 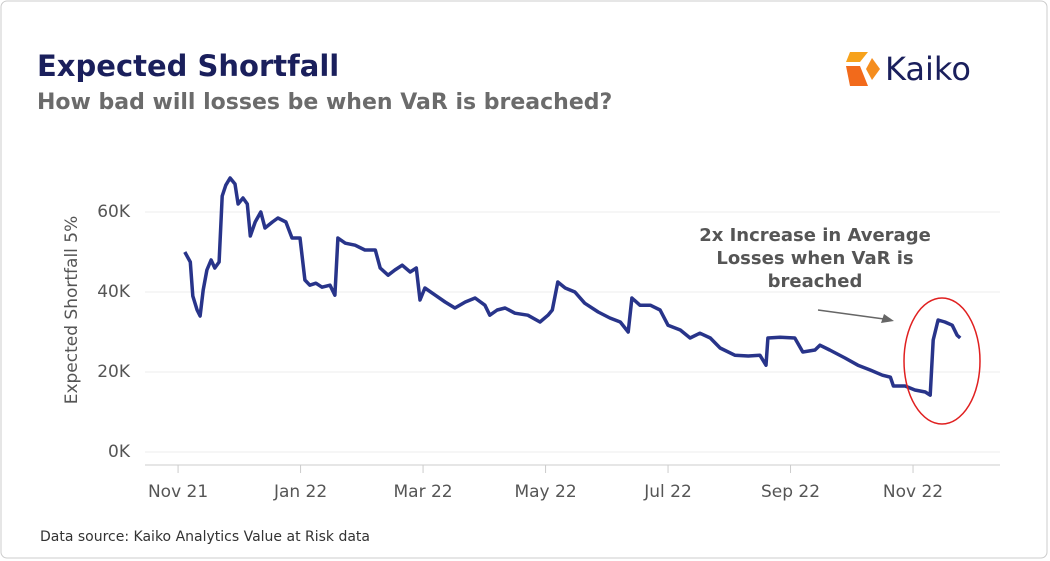 I want to click on y-tick-label: 60K, so click(x=114, y=212).